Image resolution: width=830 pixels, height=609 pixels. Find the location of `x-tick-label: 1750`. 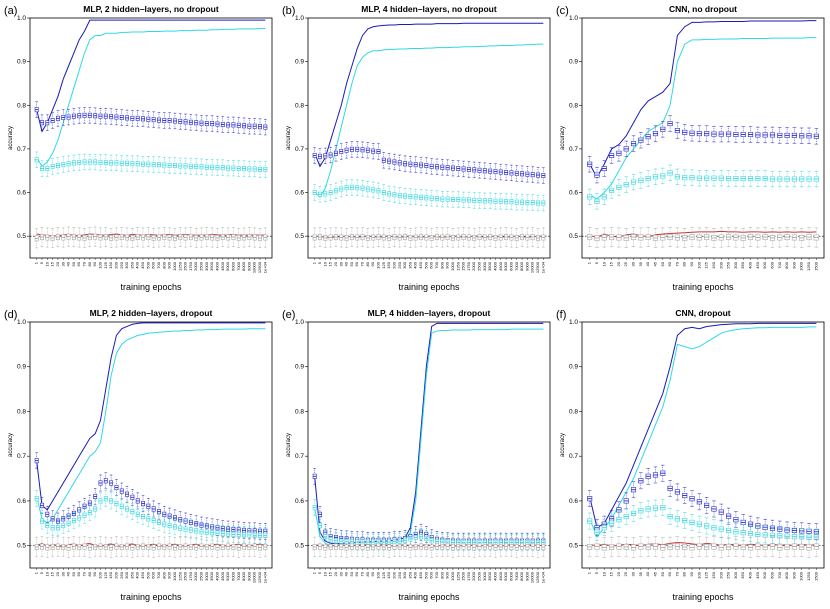

x-tick-label: 1750 is located at coordinates (468, 266).